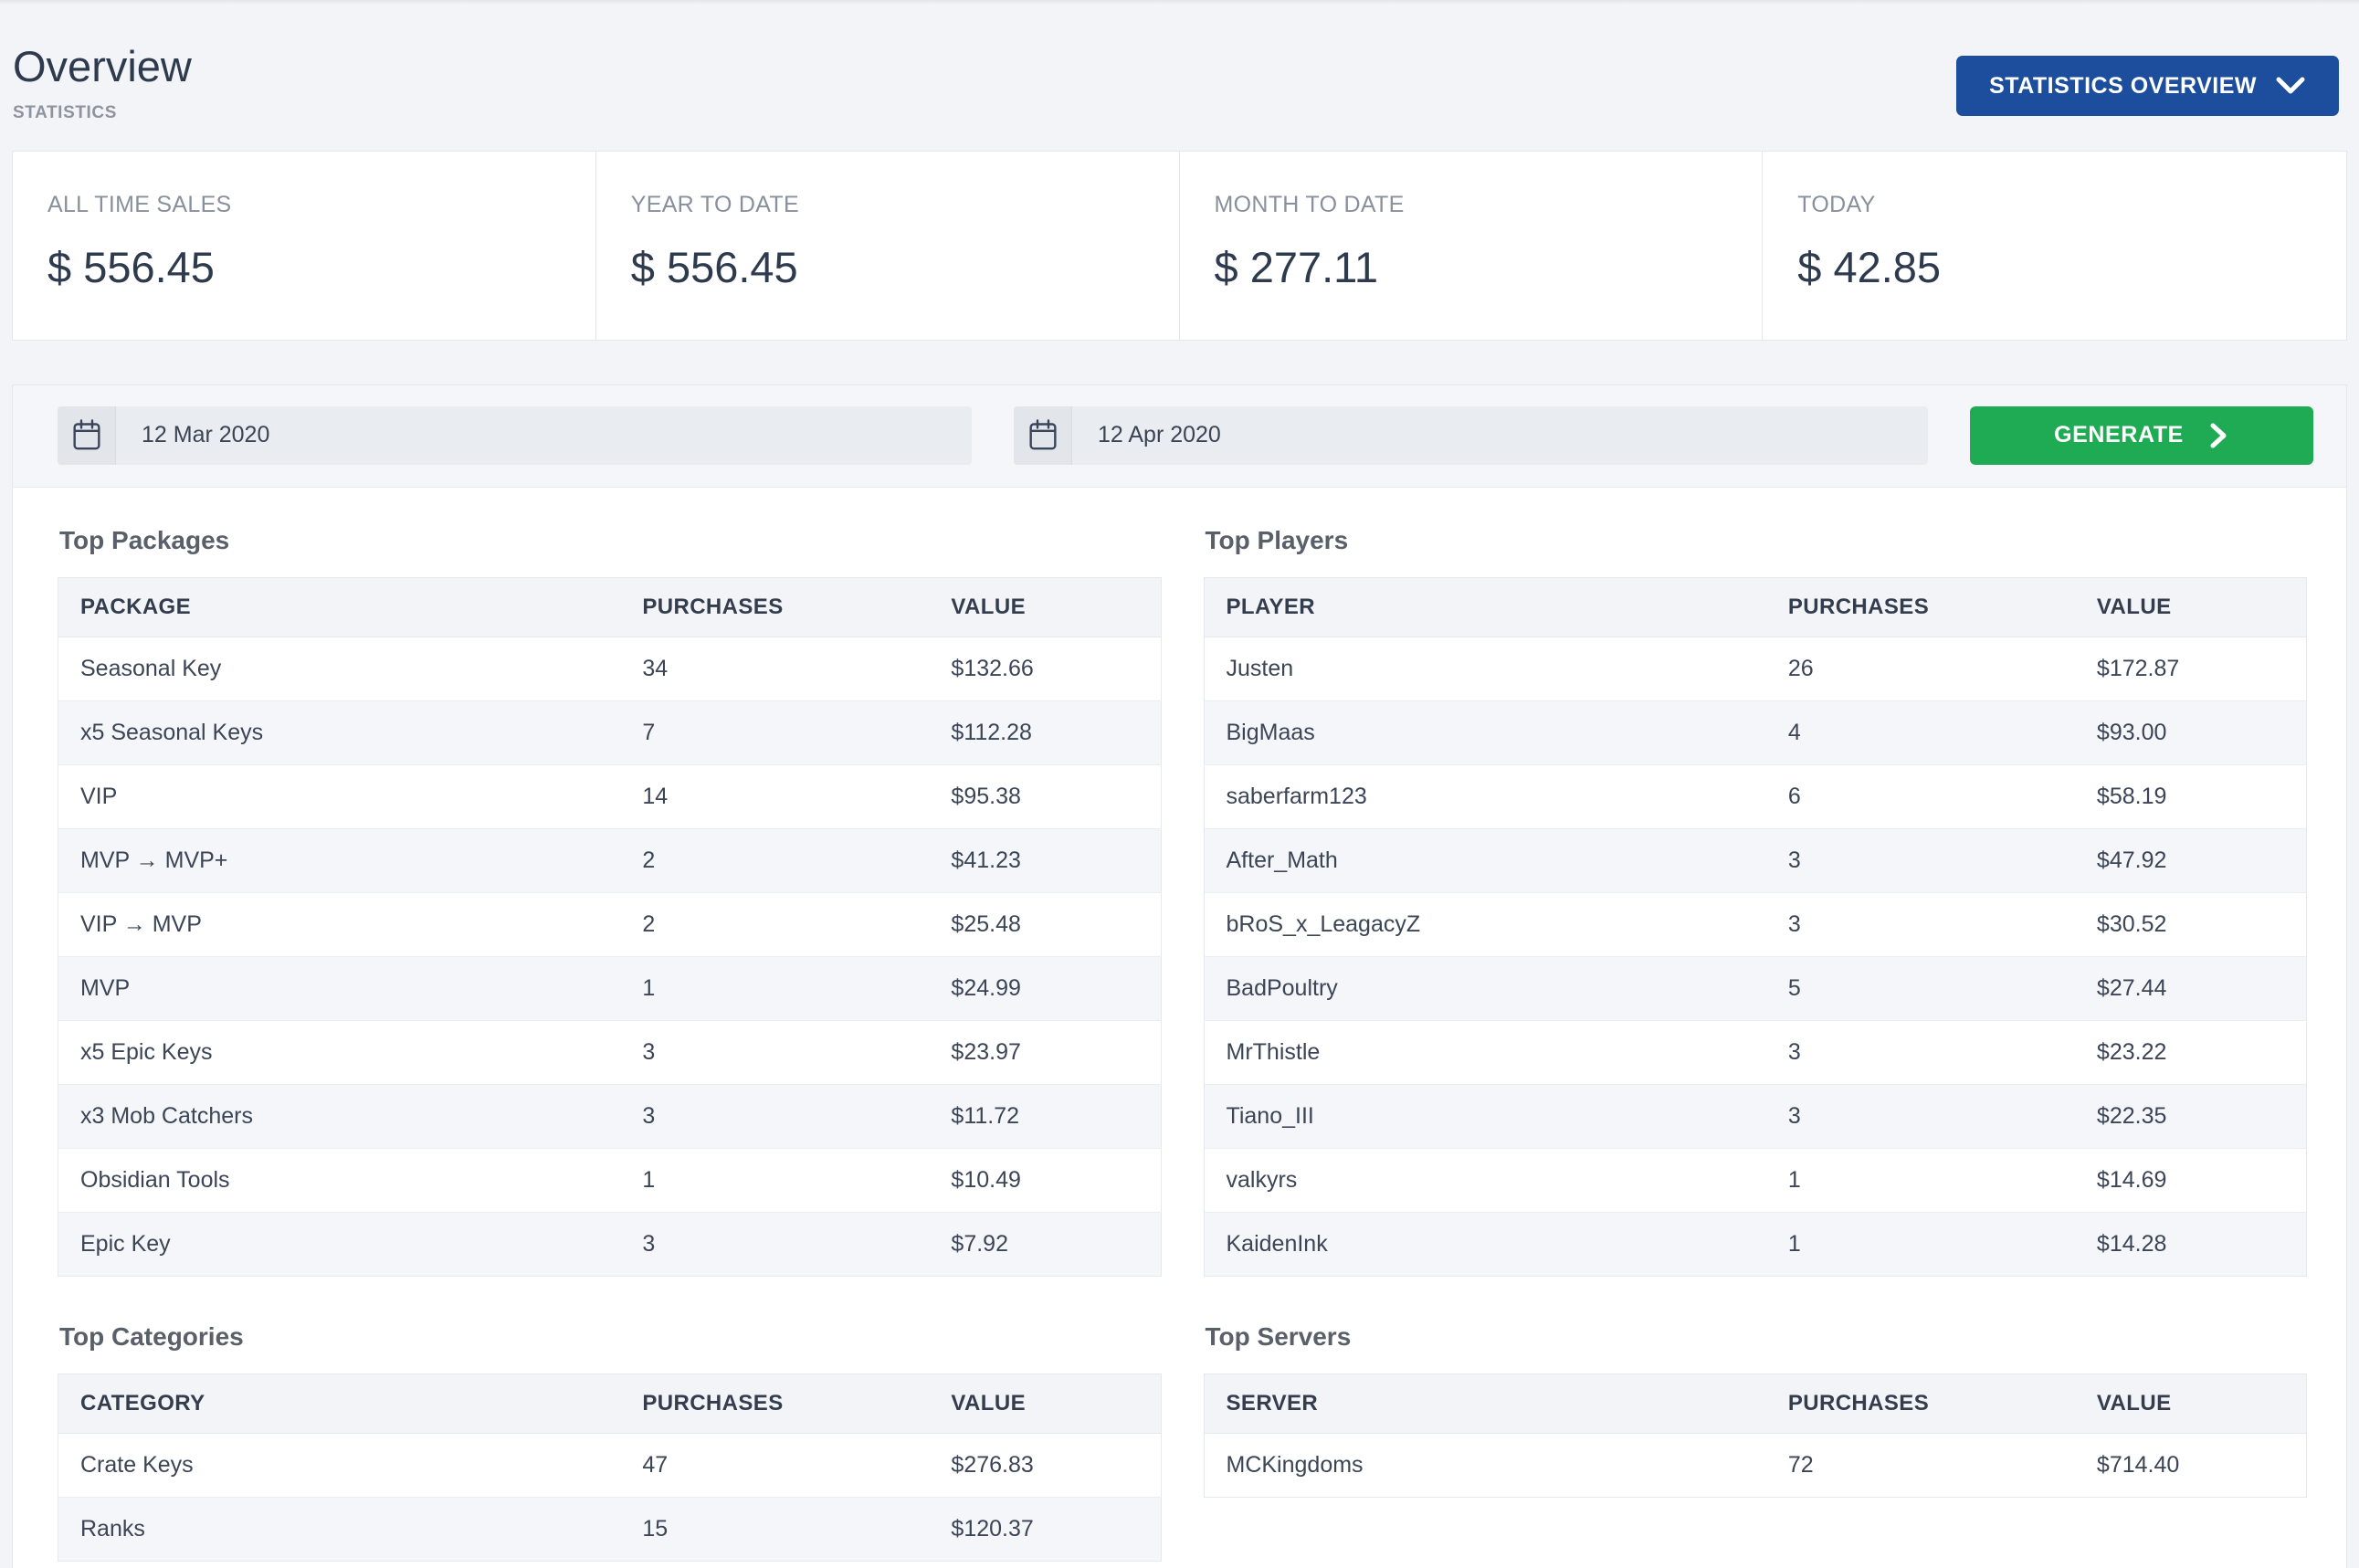 This screenshot has height=1568, width=2359. Describe the element at coordinates (1045, 1052) in the screenshot. I see `table-cell: $23.97` at that location.